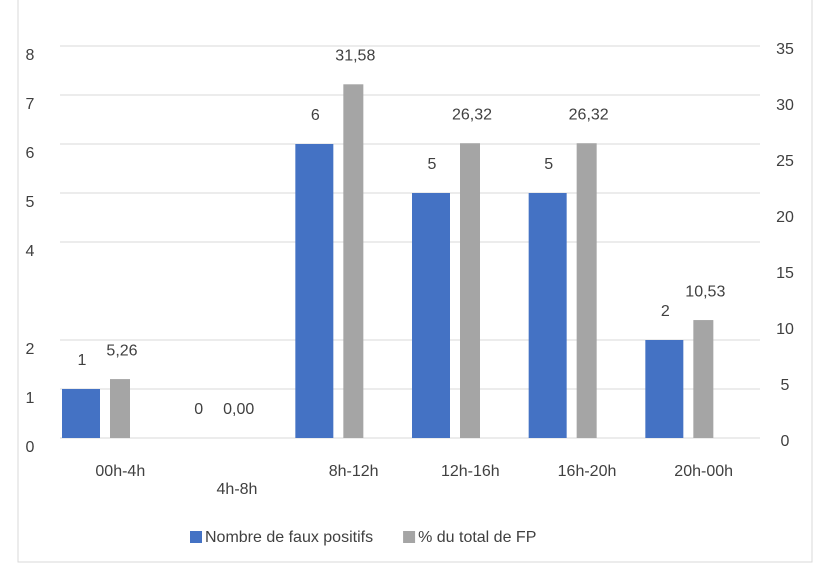 The width and height of the screenshot is (814, 581). I want to click on legend-label: Nombre de faux positifs, so click(289, 537).